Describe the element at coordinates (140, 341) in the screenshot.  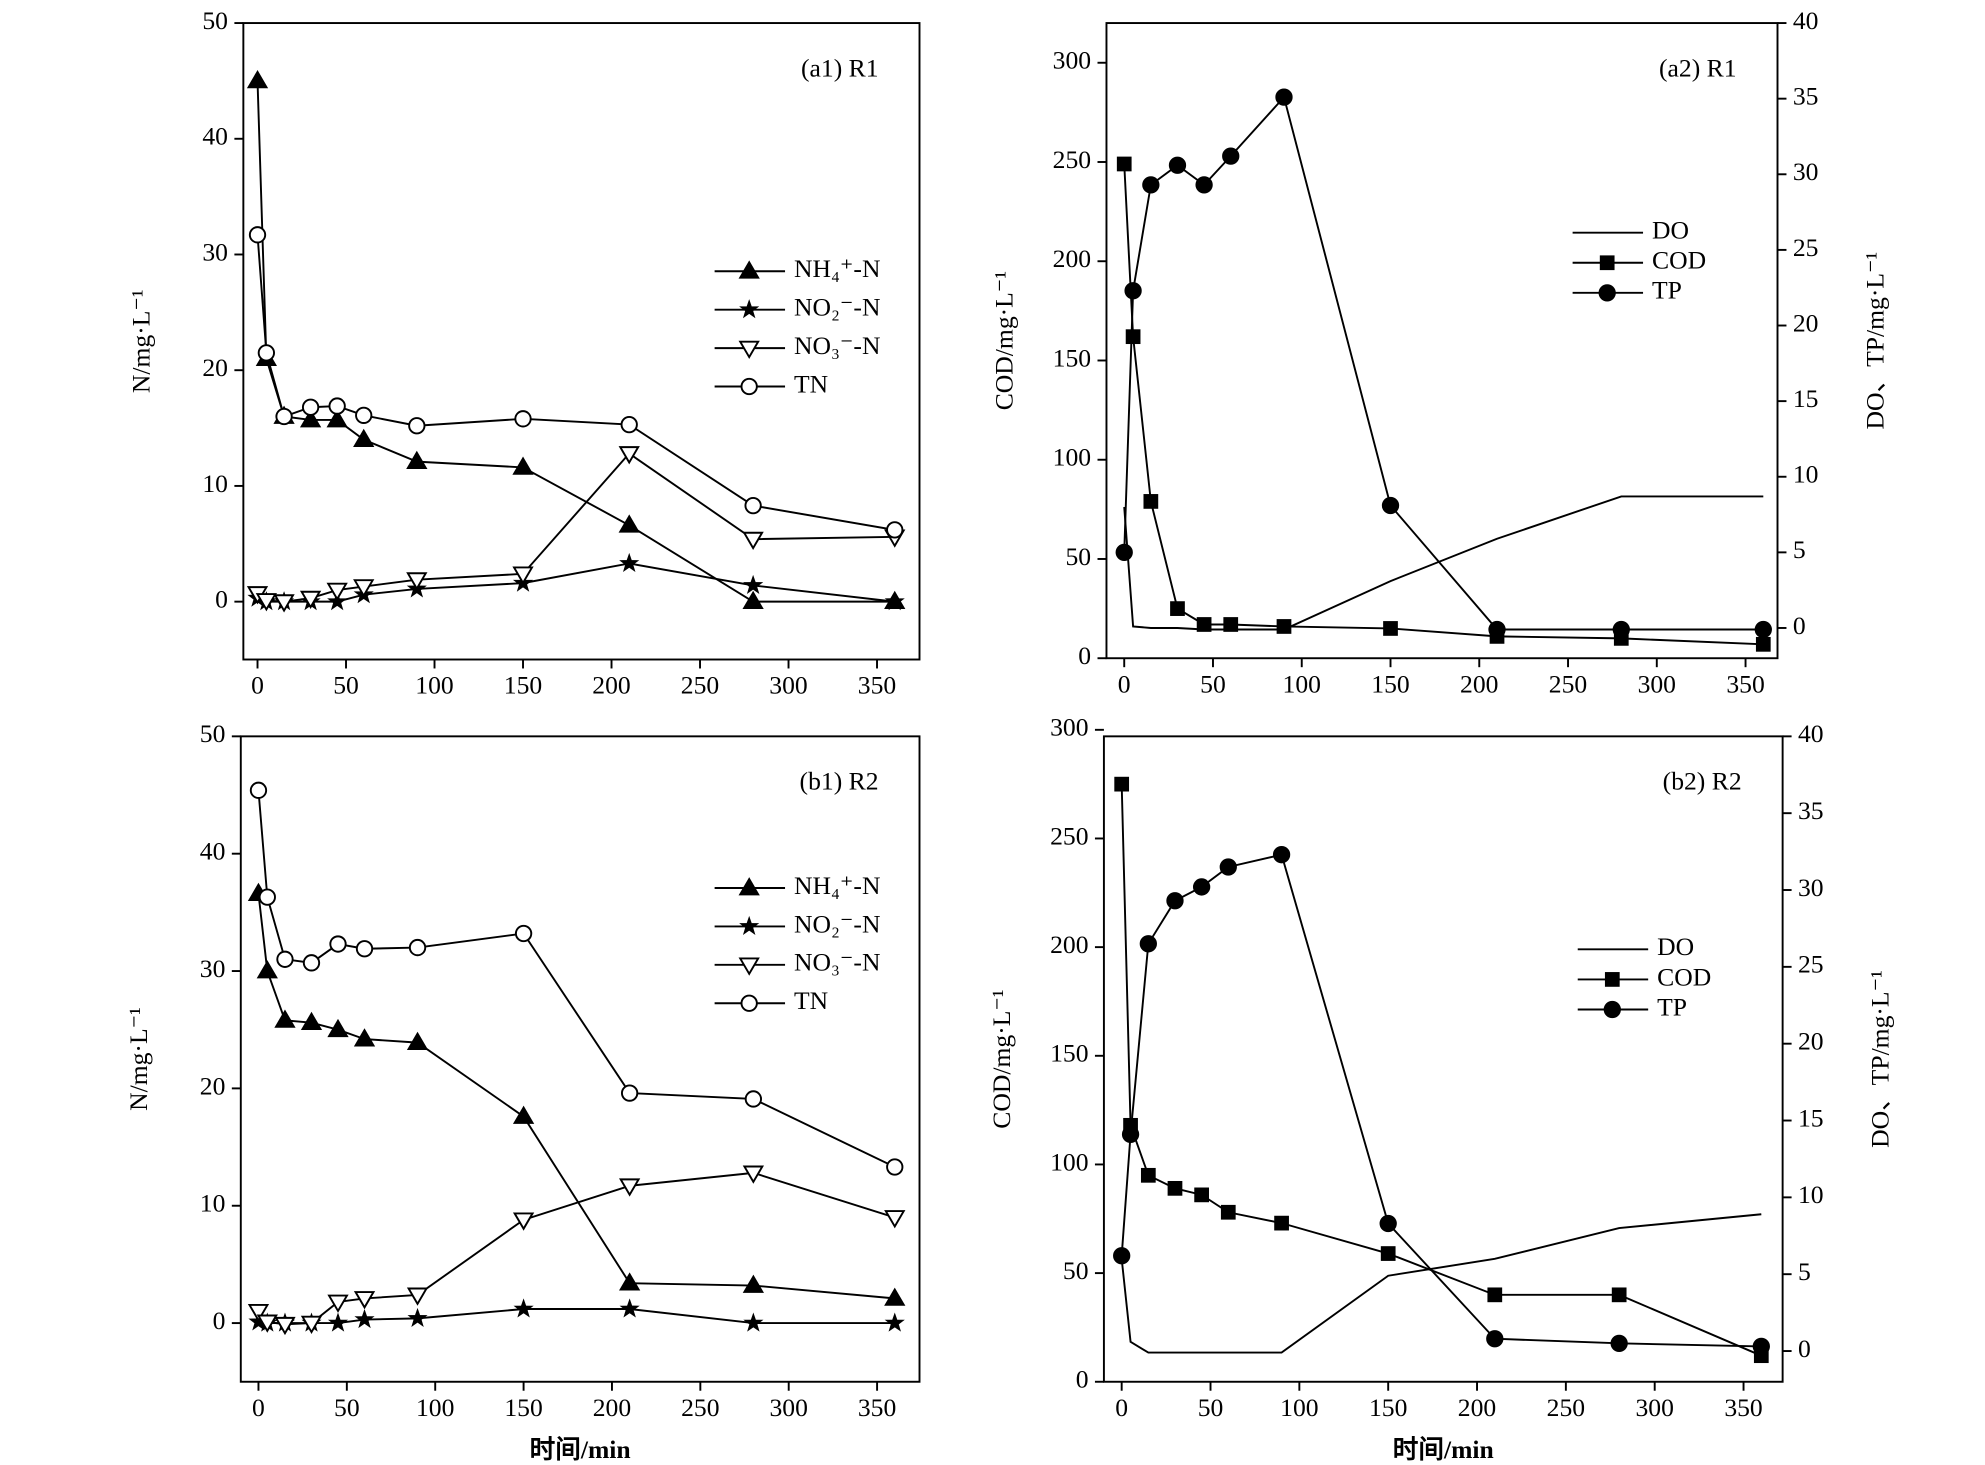
I see `y-axis-label: N/mg·L⁻¹` at that location.